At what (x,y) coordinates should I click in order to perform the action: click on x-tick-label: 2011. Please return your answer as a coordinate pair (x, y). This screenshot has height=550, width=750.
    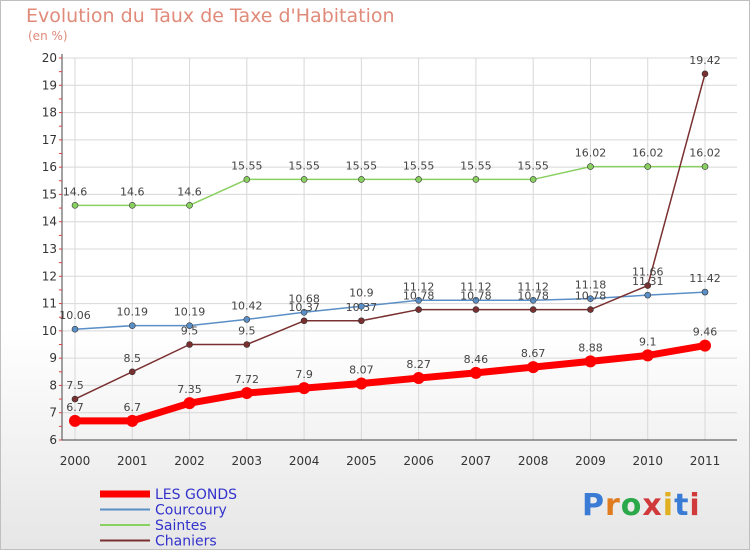
    Looking at the image, I should click on (705, 461).